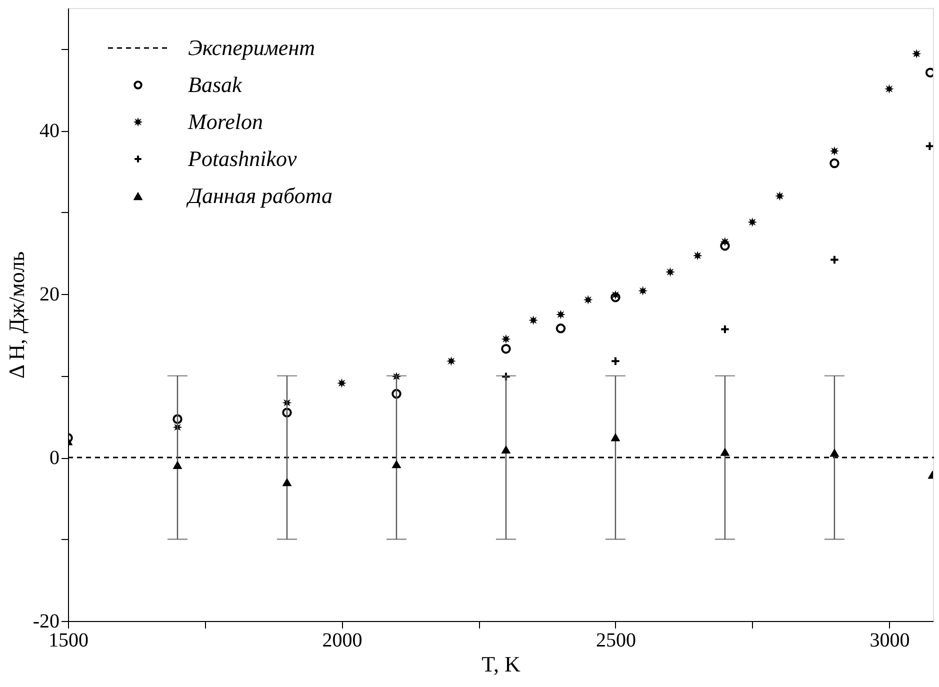  I want to click on x-tick-label: 2000, so click(342, 641).